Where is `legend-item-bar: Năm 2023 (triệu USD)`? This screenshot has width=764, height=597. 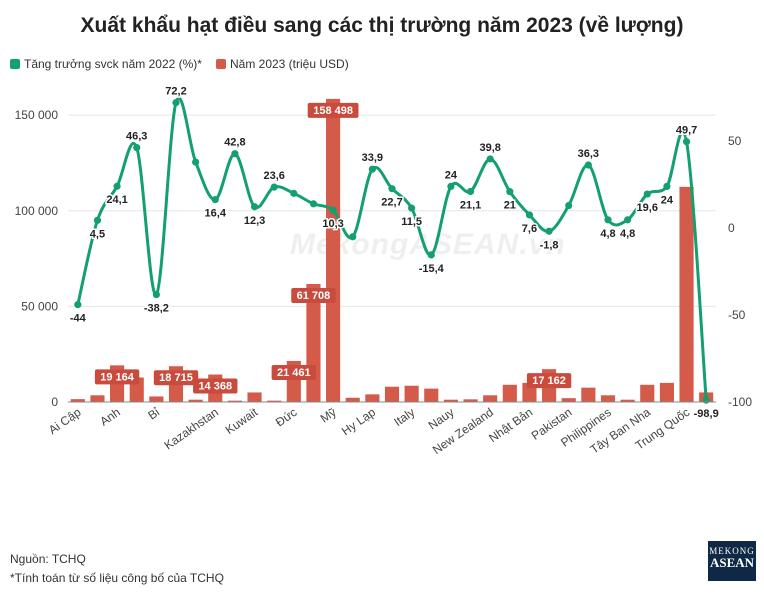 legend-item-bar: Năm 2023 (triệu USD) is located at coordinates (282, 64).